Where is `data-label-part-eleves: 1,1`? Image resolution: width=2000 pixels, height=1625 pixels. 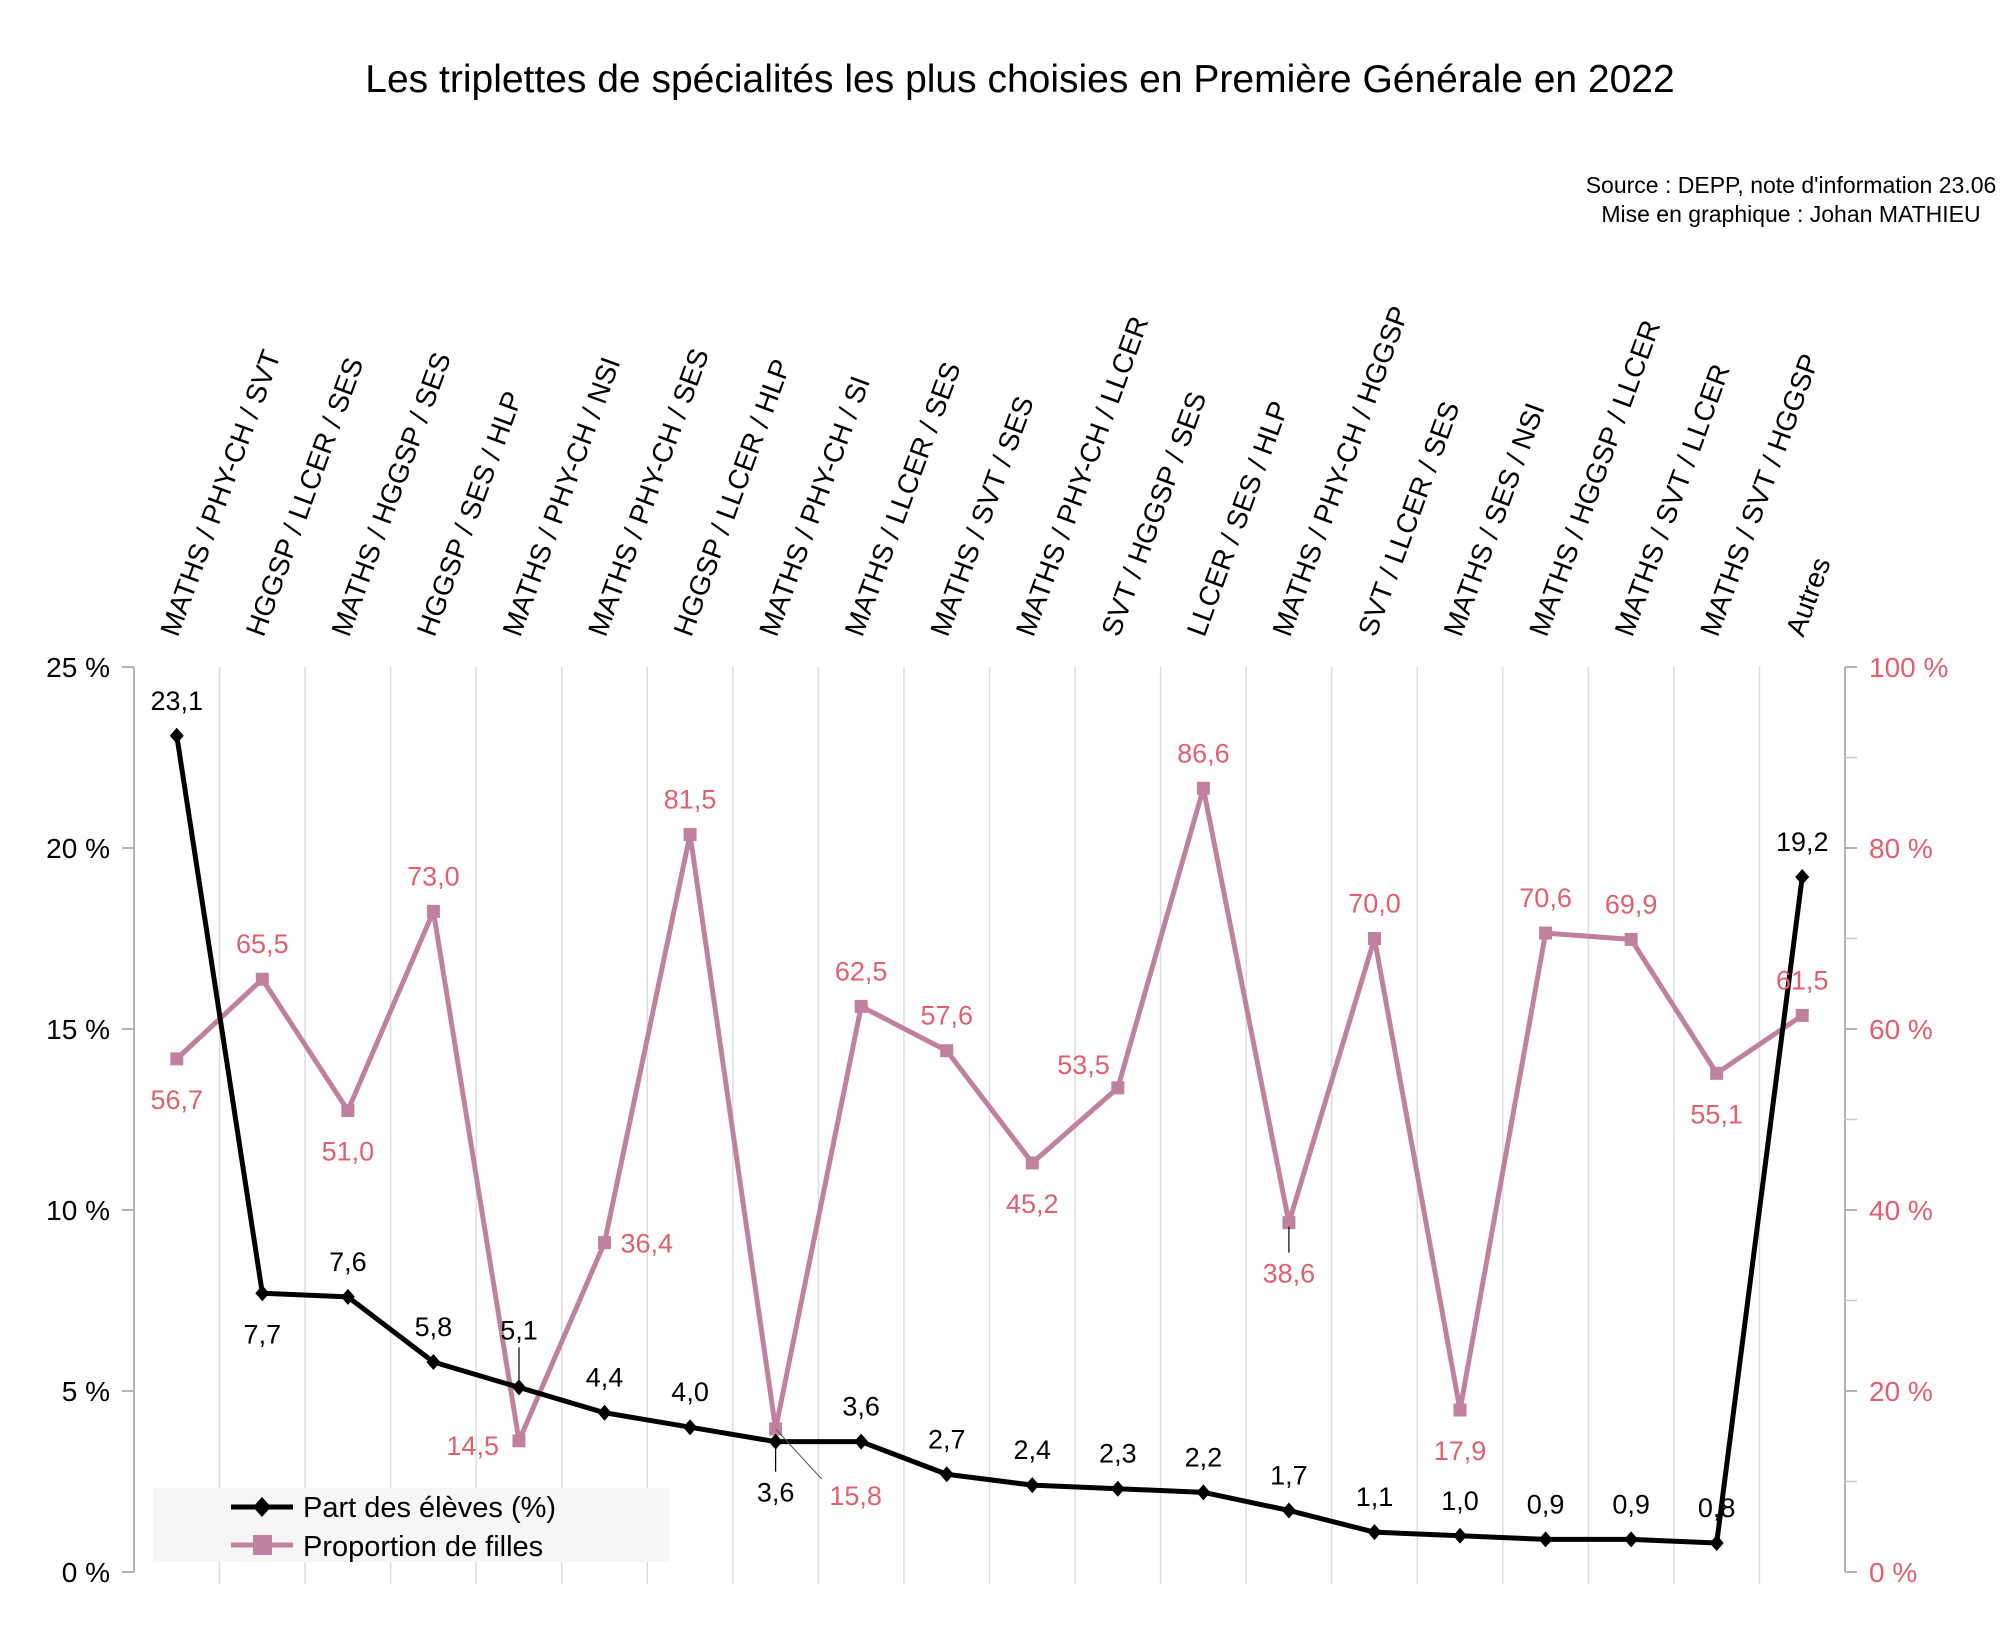 data-label-part-eleves: 1,1 is located at coordinates (1375, 1497).